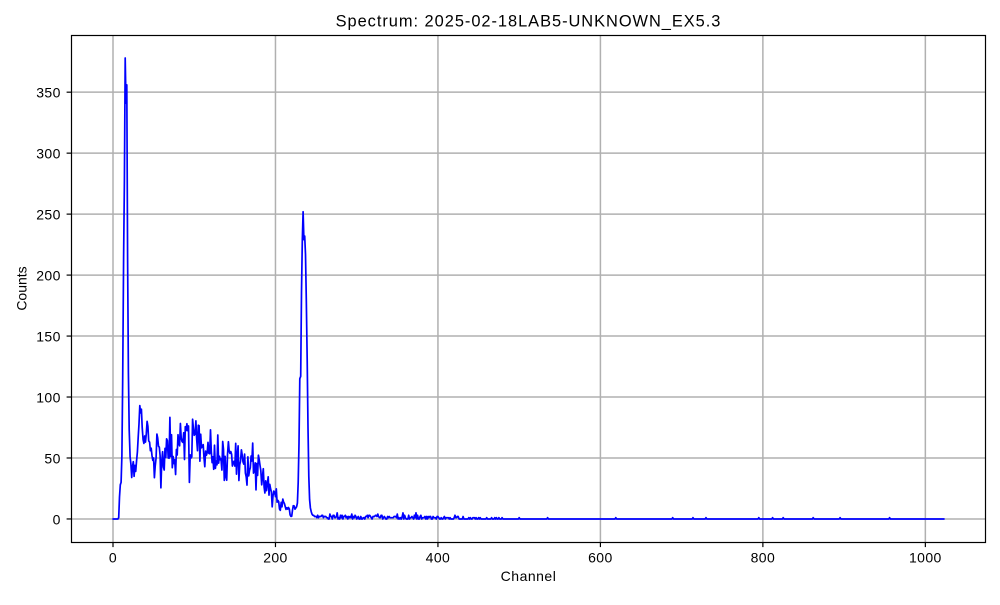 This screenshot has width=1000, height=605. Describe the element at coordinates (48, 93) in the screenshot. I see `svg-text: 350` at that location.